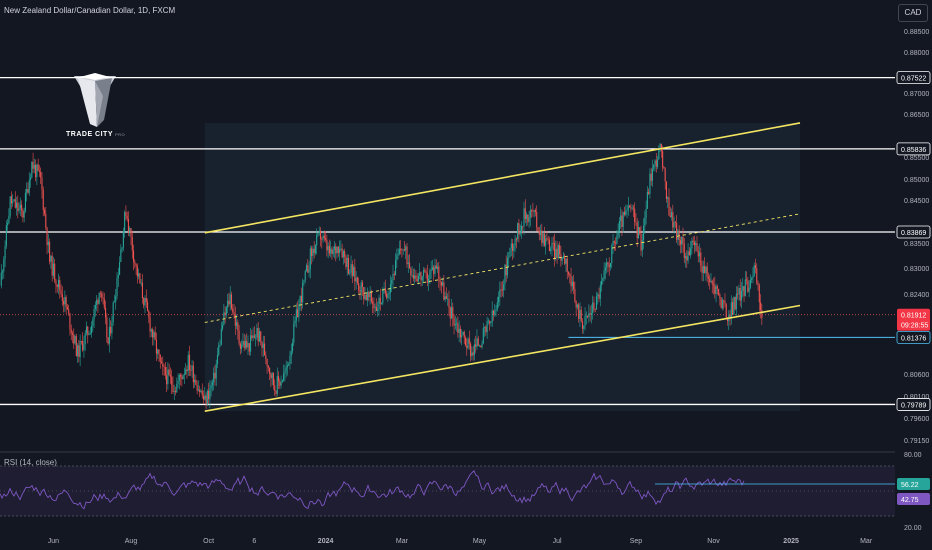  I want to click on price-tick-label: 0.83500, so click(916, 244).